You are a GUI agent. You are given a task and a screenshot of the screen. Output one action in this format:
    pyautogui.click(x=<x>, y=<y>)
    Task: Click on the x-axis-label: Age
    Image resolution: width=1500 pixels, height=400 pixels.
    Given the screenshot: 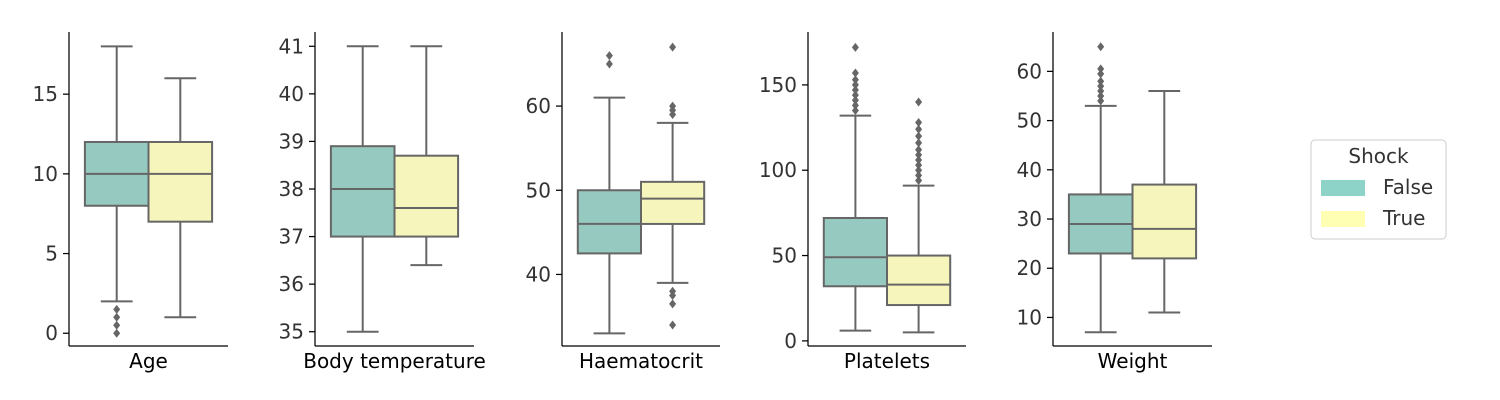 What is the action you would take?
    pyautogui.click(x=148, y=361)
    